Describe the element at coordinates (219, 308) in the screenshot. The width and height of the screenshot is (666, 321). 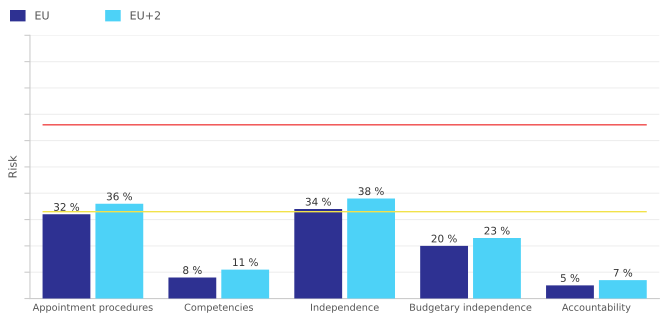
I see `x-tick-label: Competencies` at that location.